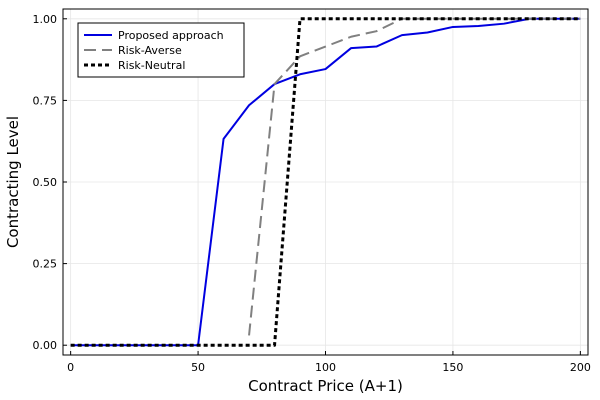  Describe the element at coordinates (13, 182) in the screenshot. I see `y-axis-label: Contracting Level` at that location.